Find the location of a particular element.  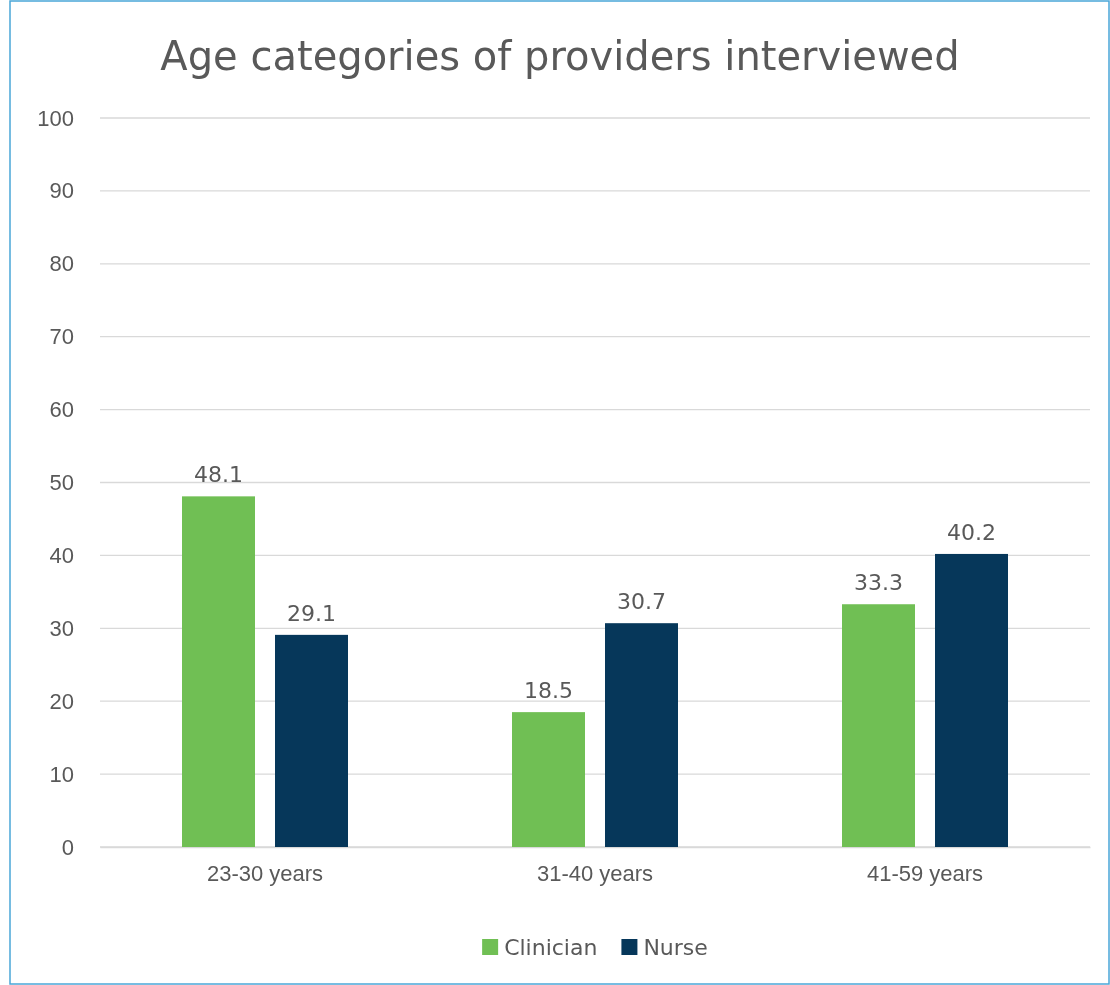

y-tick-label: 0 is located at coordinates (67, 847).